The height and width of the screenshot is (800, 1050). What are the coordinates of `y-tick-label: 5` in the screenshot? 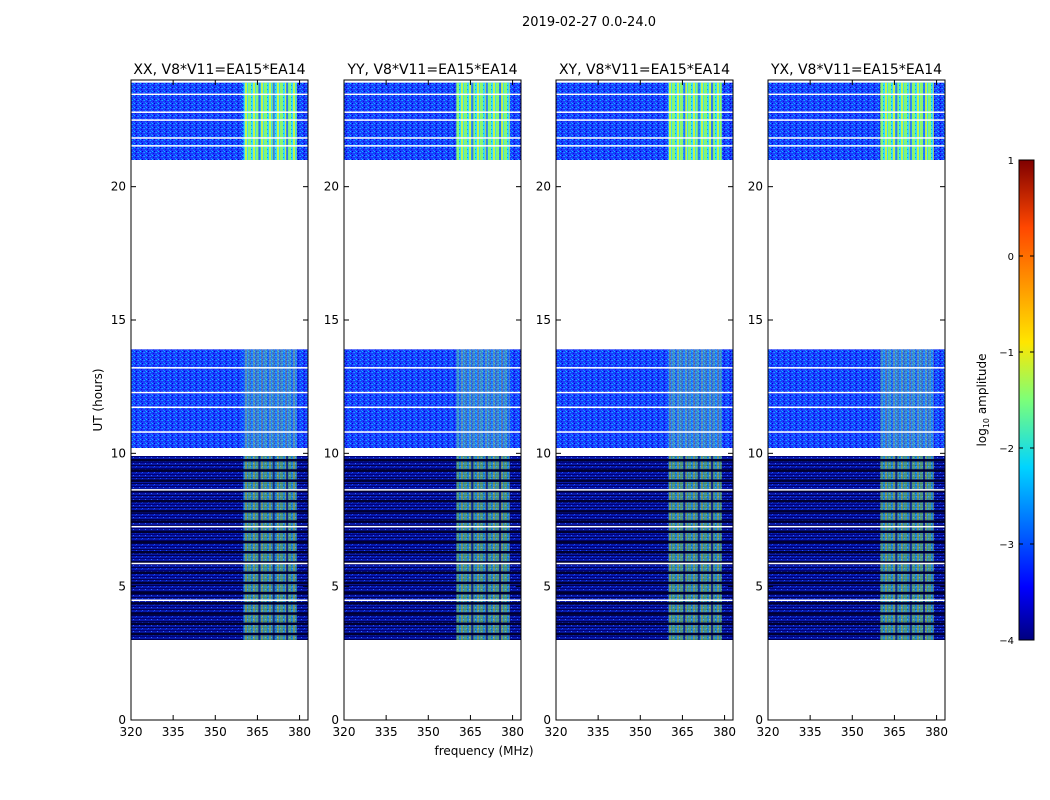 It's located at (335, 587).